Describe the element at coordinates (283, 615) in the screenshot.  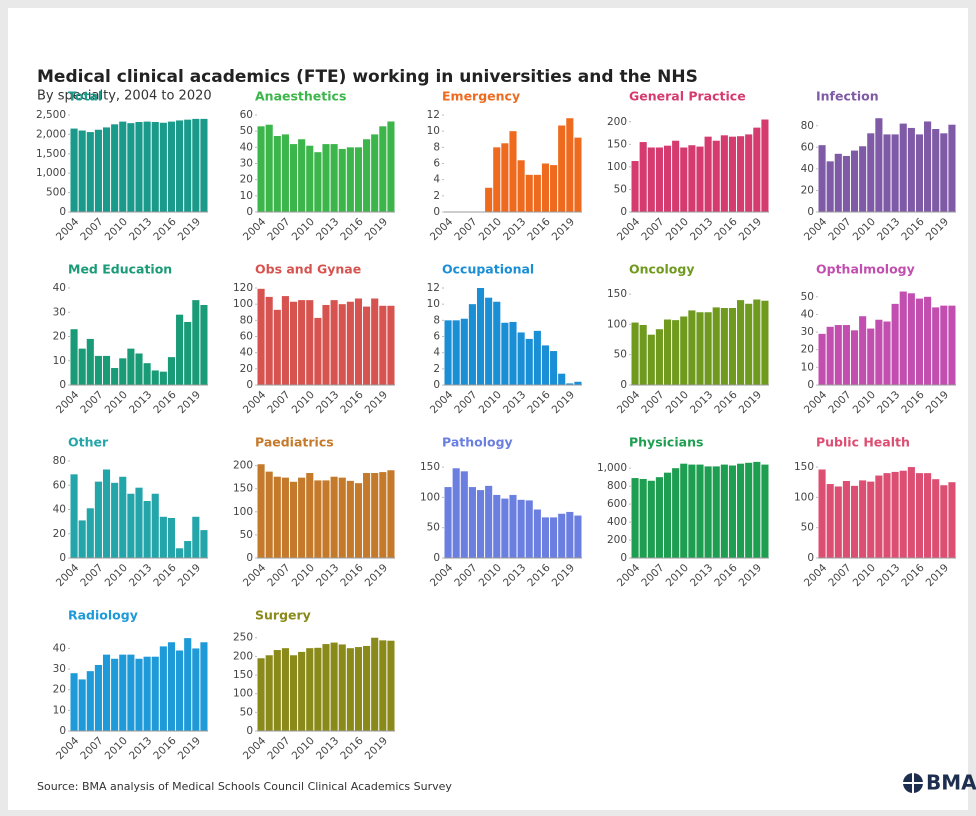
I see `panel-title: Surgery` at that location.